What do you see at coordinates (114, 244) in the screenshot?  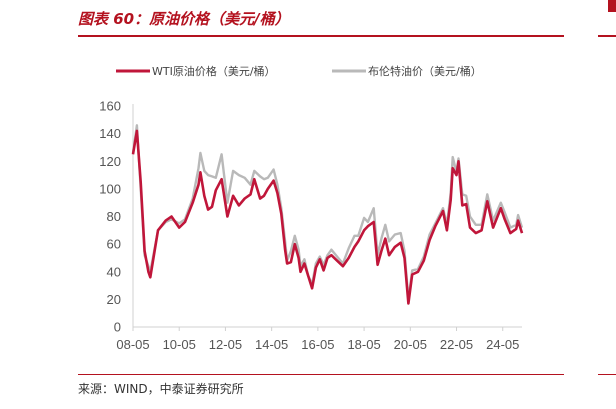 I see `y-tick-label: 60` at bounding box center [114, 244].